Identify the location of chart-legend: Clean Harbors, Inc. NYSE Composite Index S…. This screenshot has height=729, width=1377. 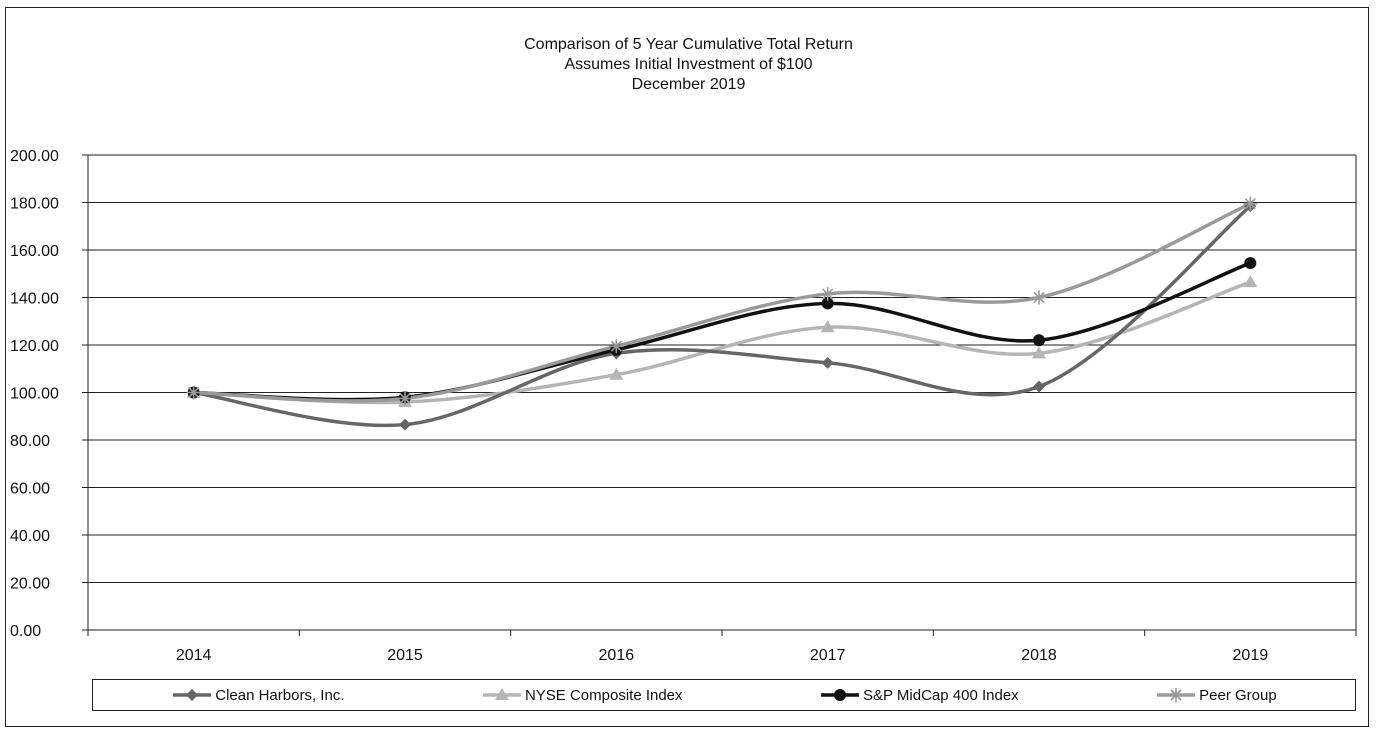
(724, 695).